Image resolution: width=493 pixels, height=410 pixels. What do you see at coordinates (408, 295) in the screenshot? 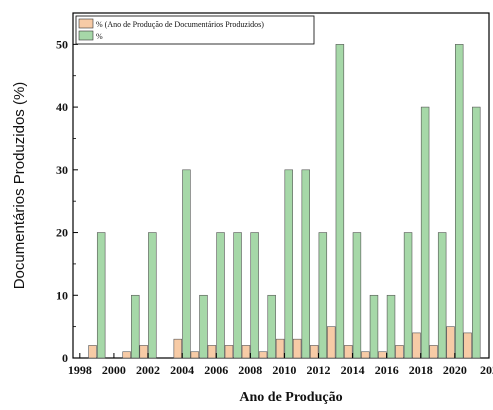
I see `bar-green-2017` at bounding box center [408, 295].